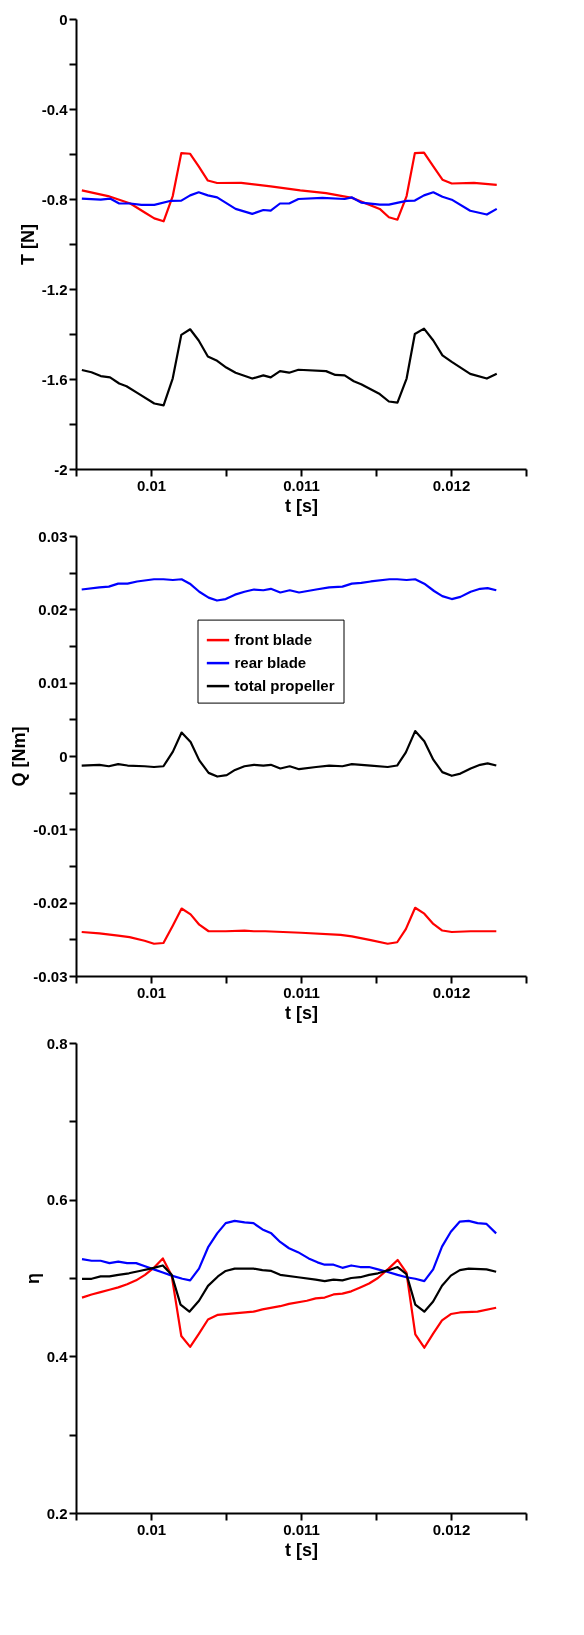  Describe the element at coordinates (54, 289) in the screenshot. I see `y-tick-label: -1.2` at that location.